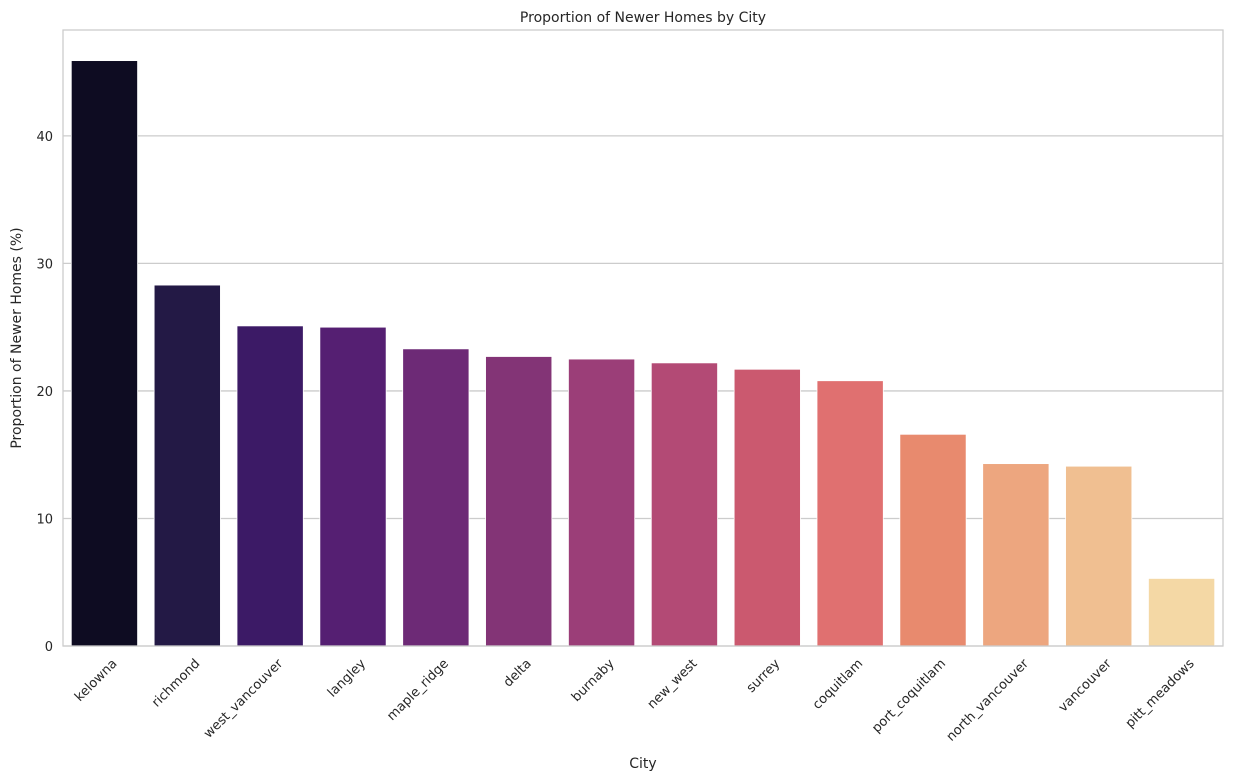 The image size is (1233, 780). Describe the element at coordinates (1016, 555) in the screenshot. I see `bar-north-vancouver` at that location.